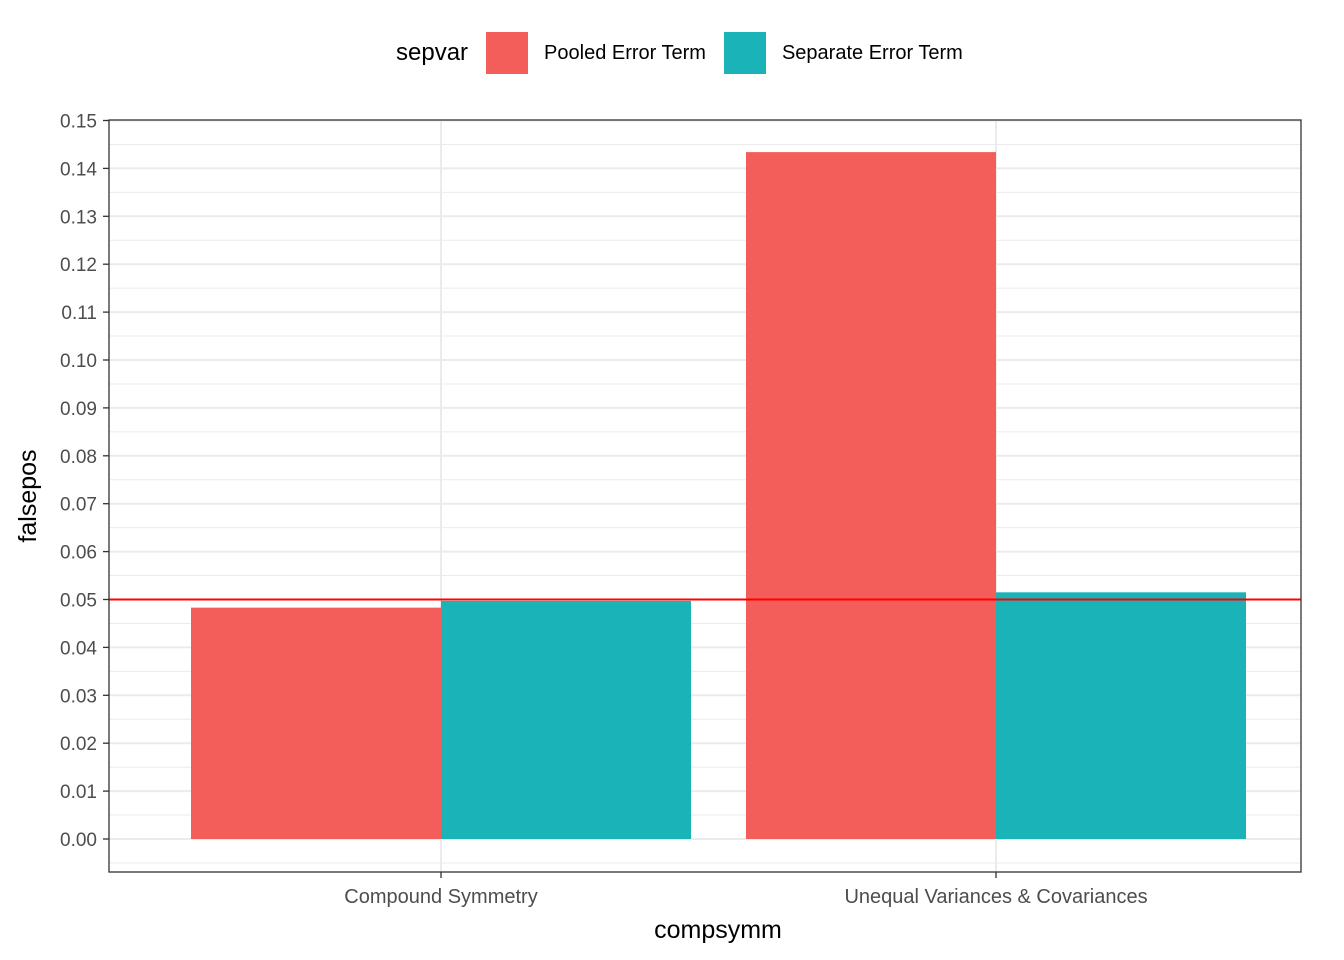  What do you see at coordinates (625, 52) in the screenshot?
I see `legend-label-pooled: Pooled Error Term` at bounding box center [625, 52].